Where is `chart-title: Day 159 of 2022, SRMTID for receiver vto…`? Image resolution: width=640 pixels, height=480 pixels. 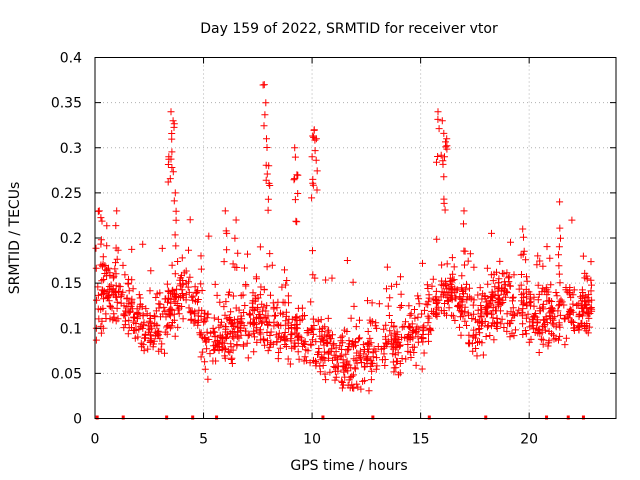 chart-title: Day 159 of 2022, SRMTID for receiver vto… is located at coordinates (349, 29).